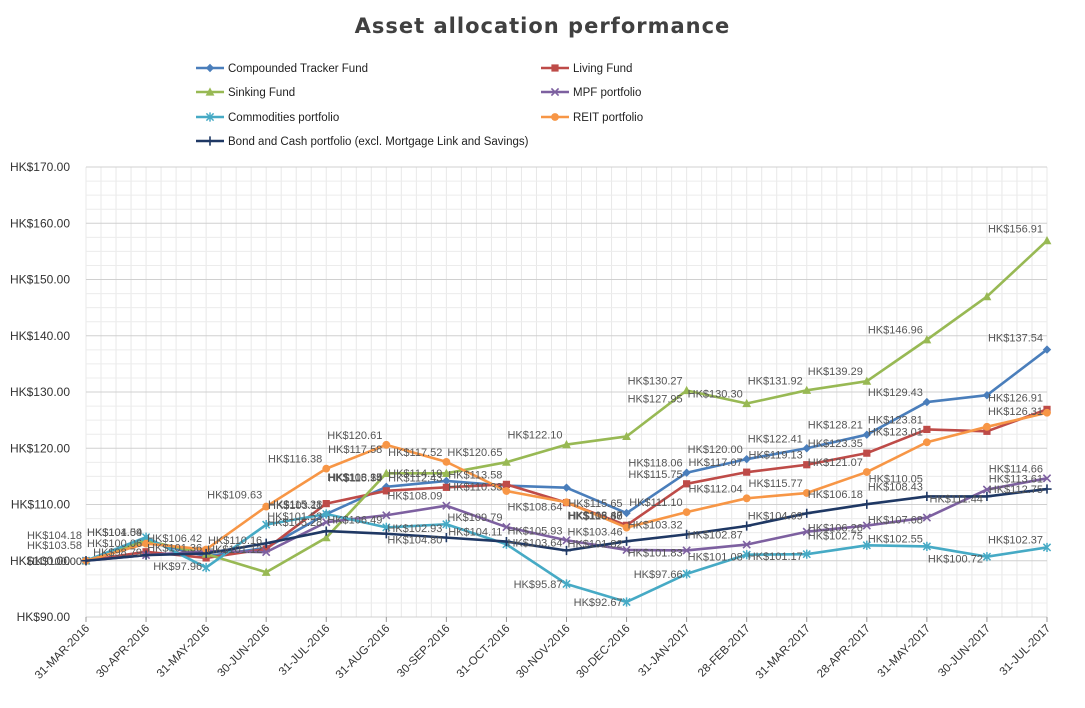  I want to click on x-tick-label: 31-JUL-2016, so click(304, 650).